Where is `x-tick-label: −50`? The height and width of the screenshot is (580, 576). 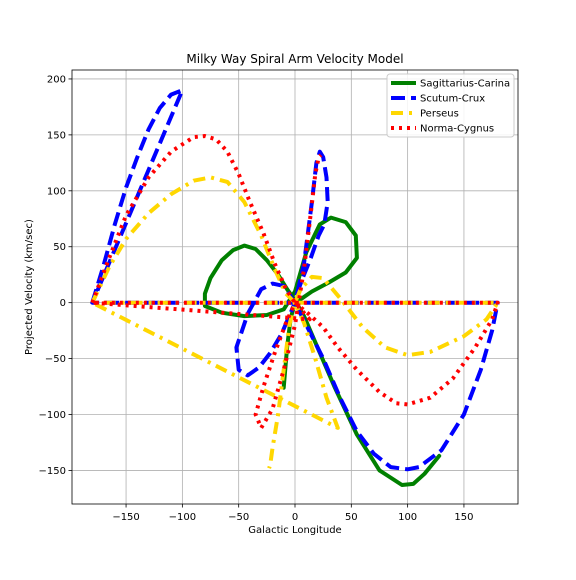 x-tick-label: −50 is located at coordinates (238, 517).